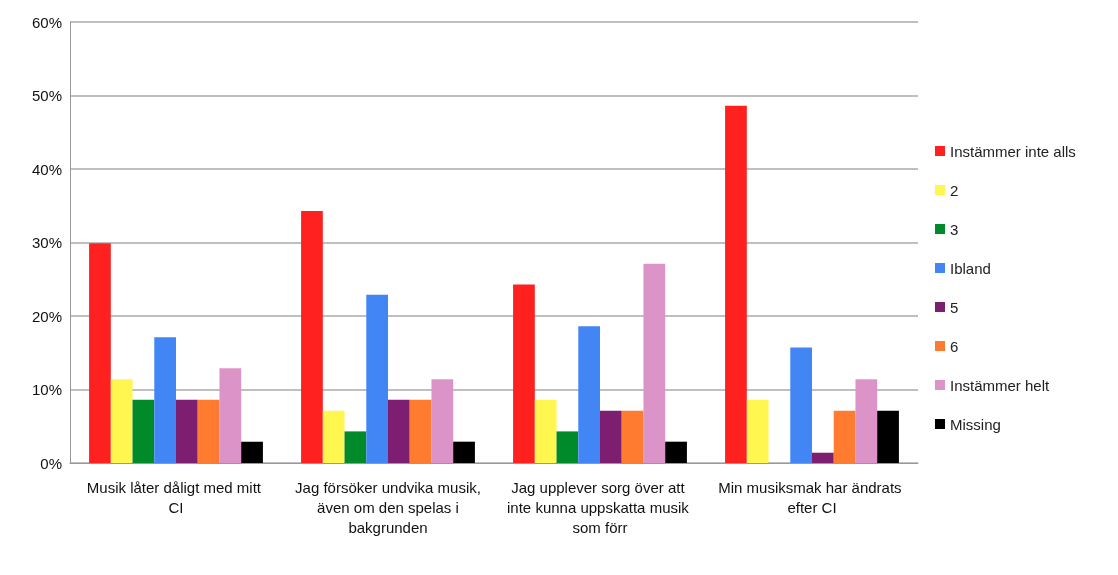 The height and width of the screenshot is (575, 1118). Describe the element at coordinates (46, 95) in the screenshot. I see `y-tick-label: 50%` at that location.